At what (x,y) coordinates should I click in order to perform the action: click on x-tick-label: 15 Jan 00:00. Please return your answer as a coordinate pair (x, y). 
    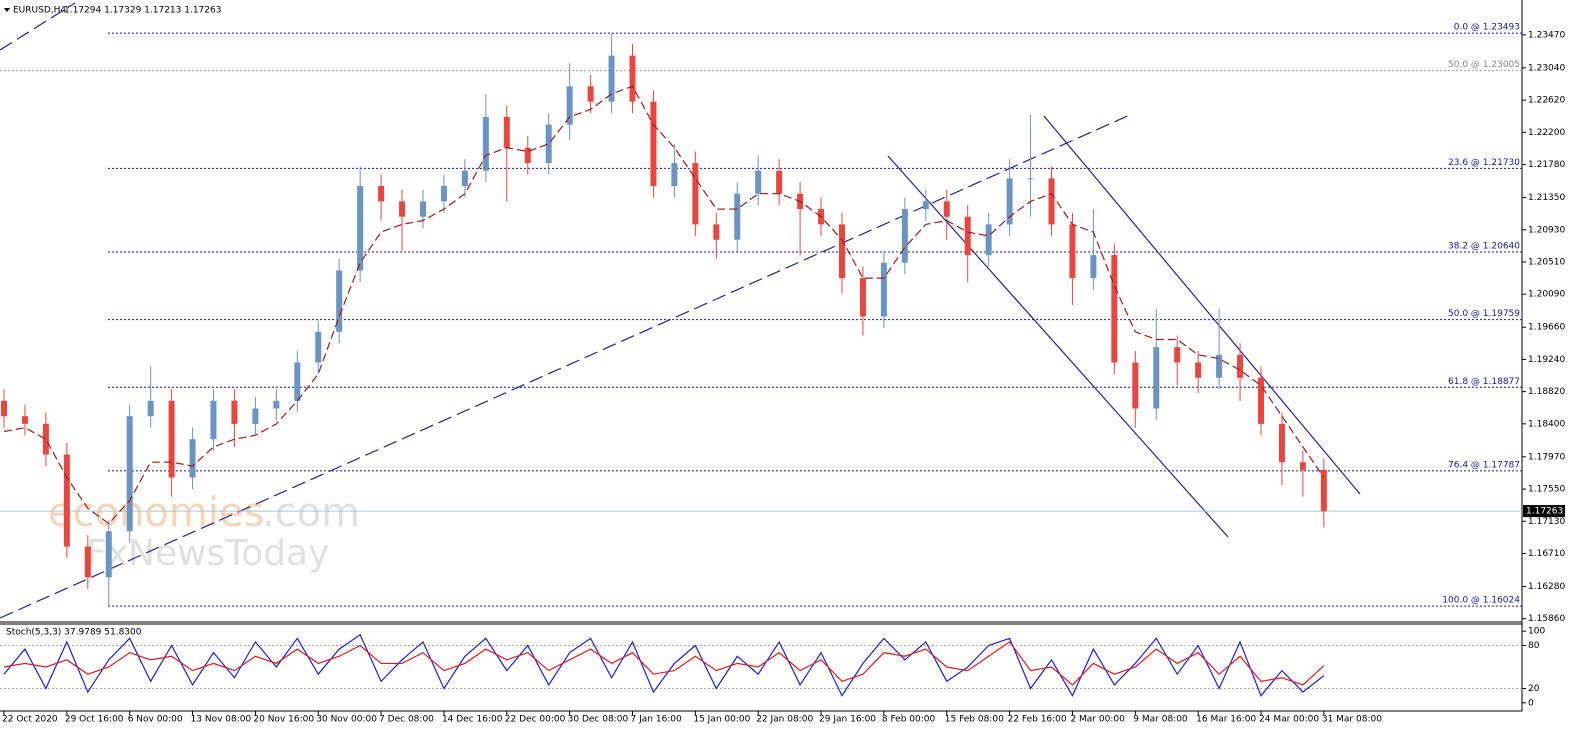
    Looking at the image, I should click on (721, 720).